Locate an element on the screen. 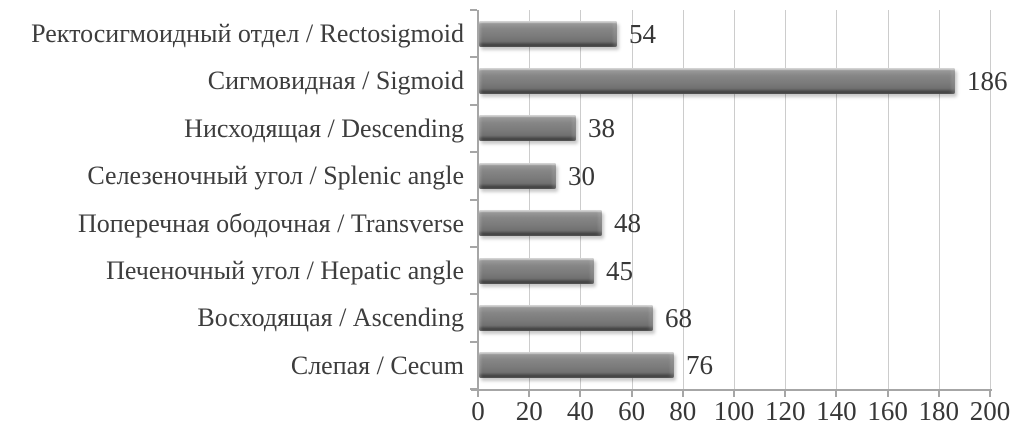 The width and height of the screenshot is (1023, 436). value-label: 30 is located at coordinates (581, 176).